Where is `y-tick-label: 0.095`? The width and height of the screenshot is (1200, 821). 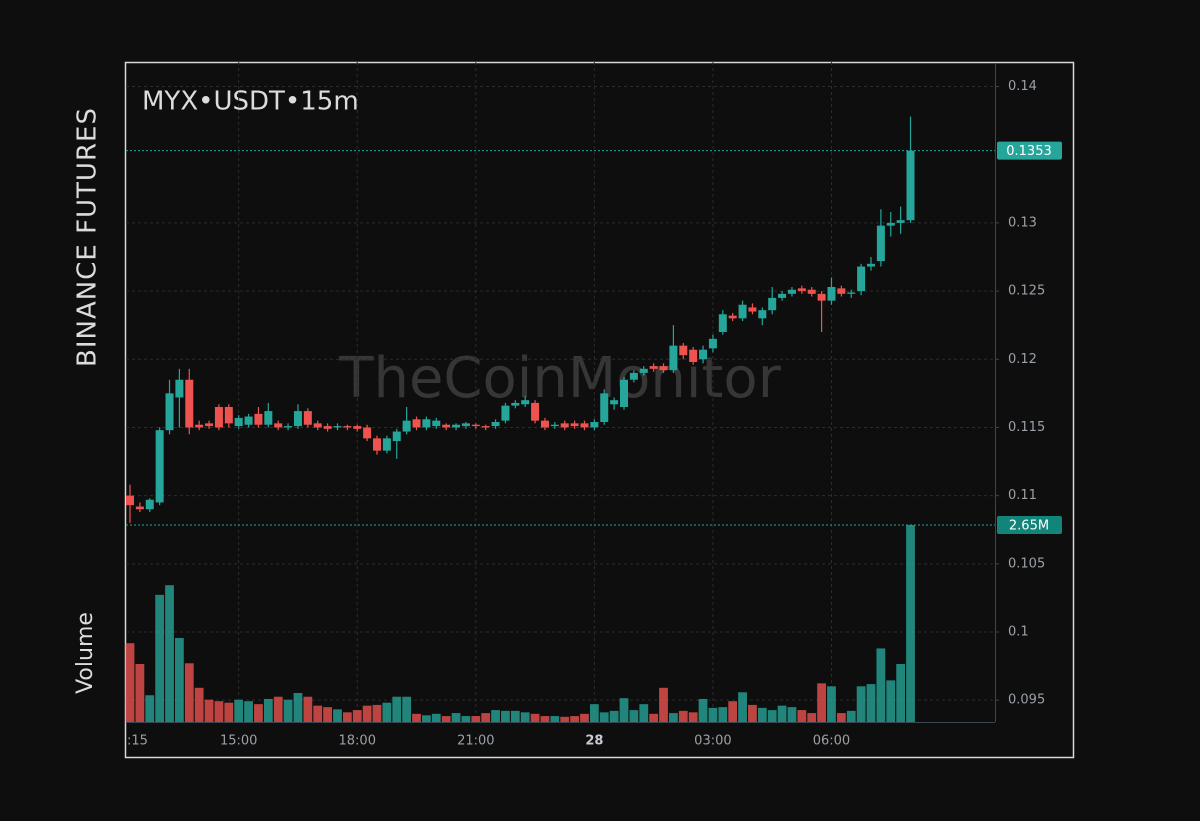
y-tick-label: 0.095 is located at coordinates (1026, 700).